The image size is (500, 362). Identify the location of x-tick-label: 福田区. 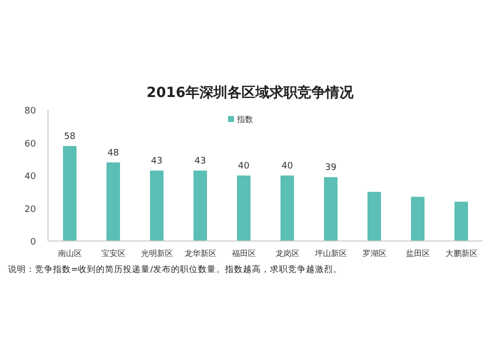
(244, 253).